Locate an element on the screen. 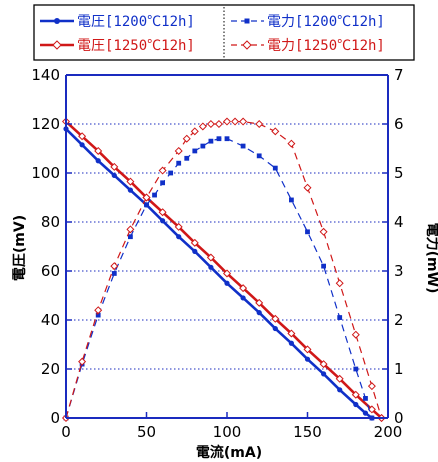 This screenshot has height=462, width=438. y-tick-label: 40 is located at coordinates (50, 320).